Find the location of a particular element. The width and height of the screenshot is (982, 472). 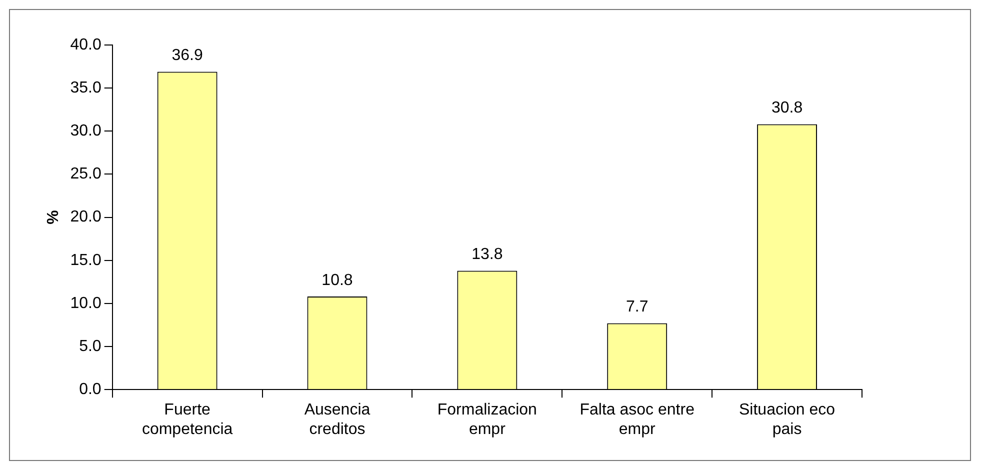

y-tick-label: 35.0 is located at coordinates (86, 87).